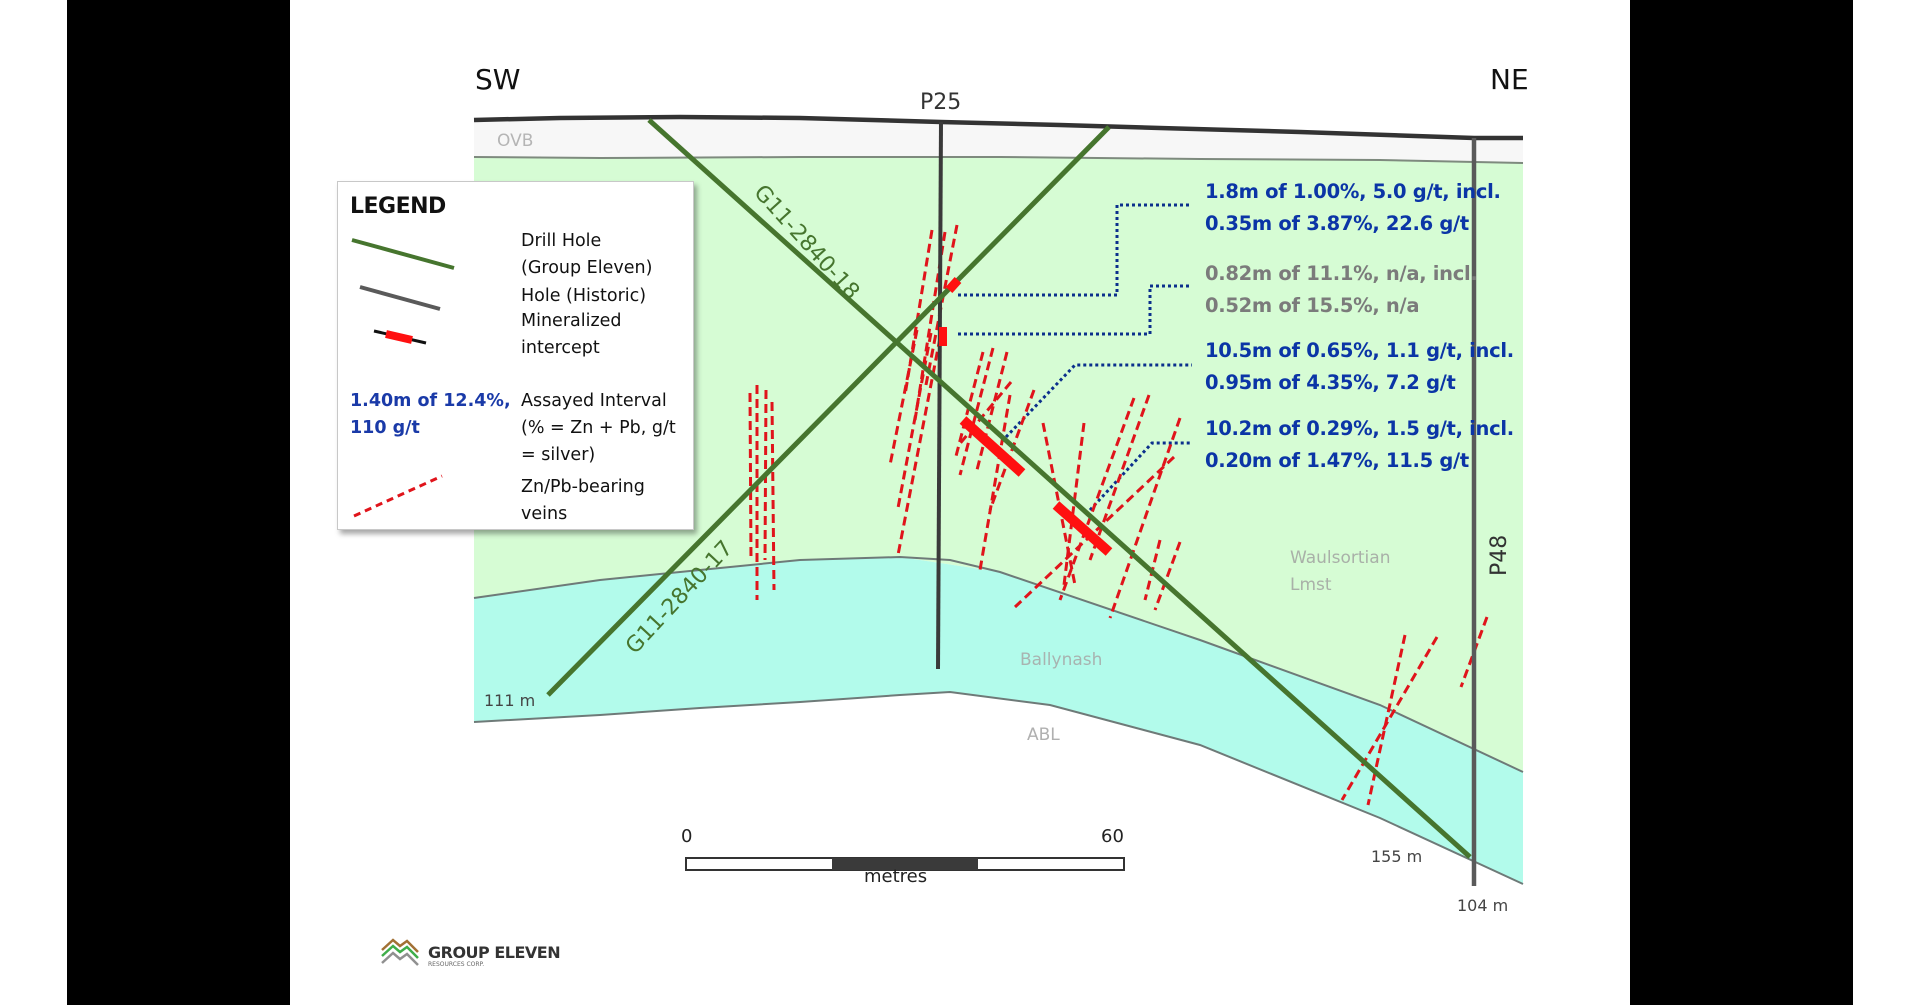 The height and width of the screenshot is (1005, 1920). What do you see at coordinates (1741, 502) in the screenshot?
I see `right-black-border` at bounding box center [1741, 502].